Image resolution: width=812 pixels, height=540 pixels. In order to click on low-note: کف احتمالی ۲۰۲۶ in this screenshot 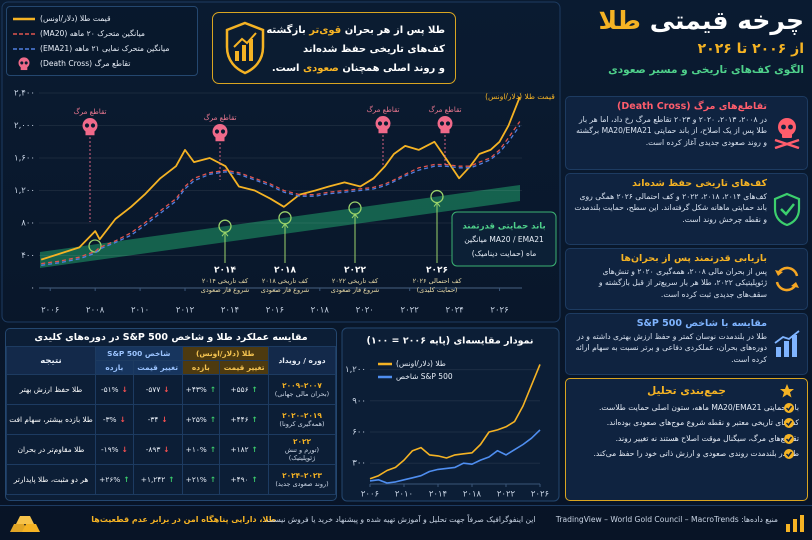, I will do `click(438, 281)`.